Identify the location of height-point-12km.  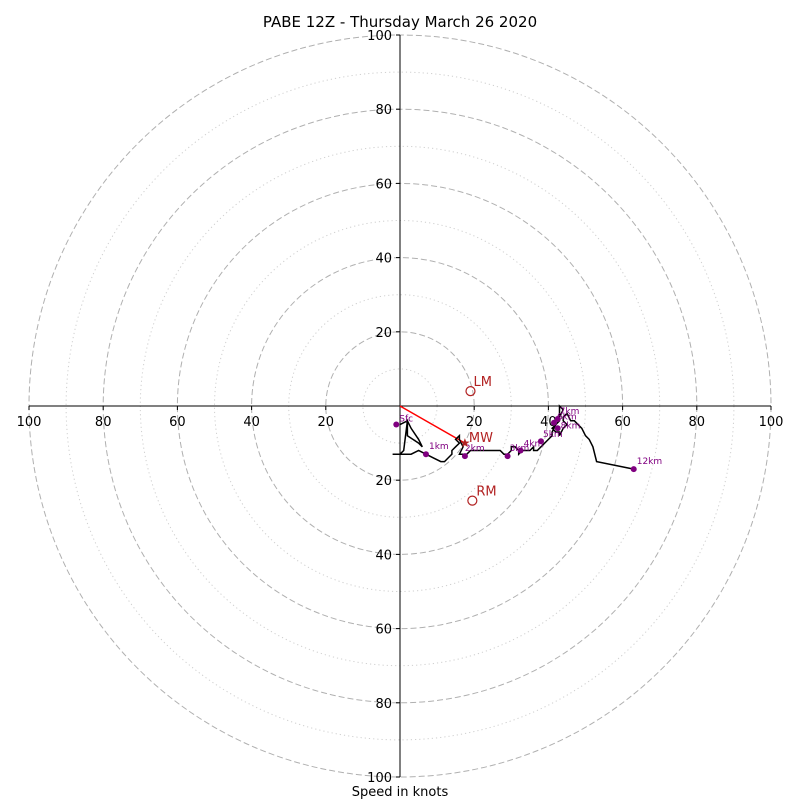
(633, 469).